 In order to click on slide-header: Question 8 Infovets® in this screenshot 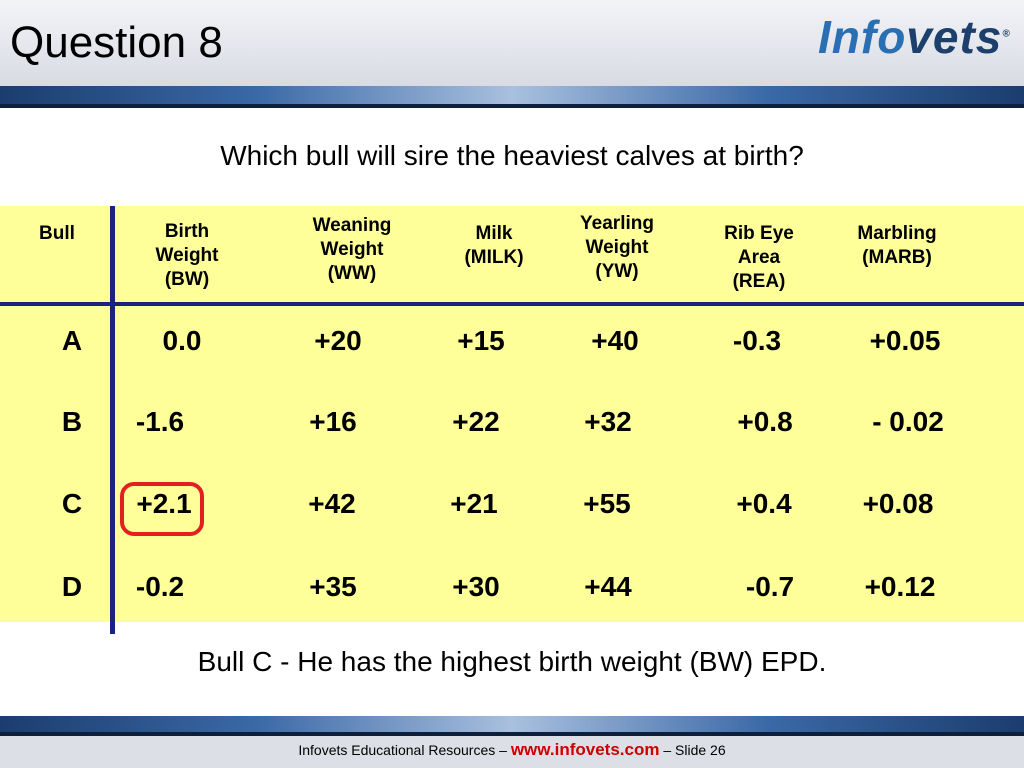, I will do `click(512, 43)`.